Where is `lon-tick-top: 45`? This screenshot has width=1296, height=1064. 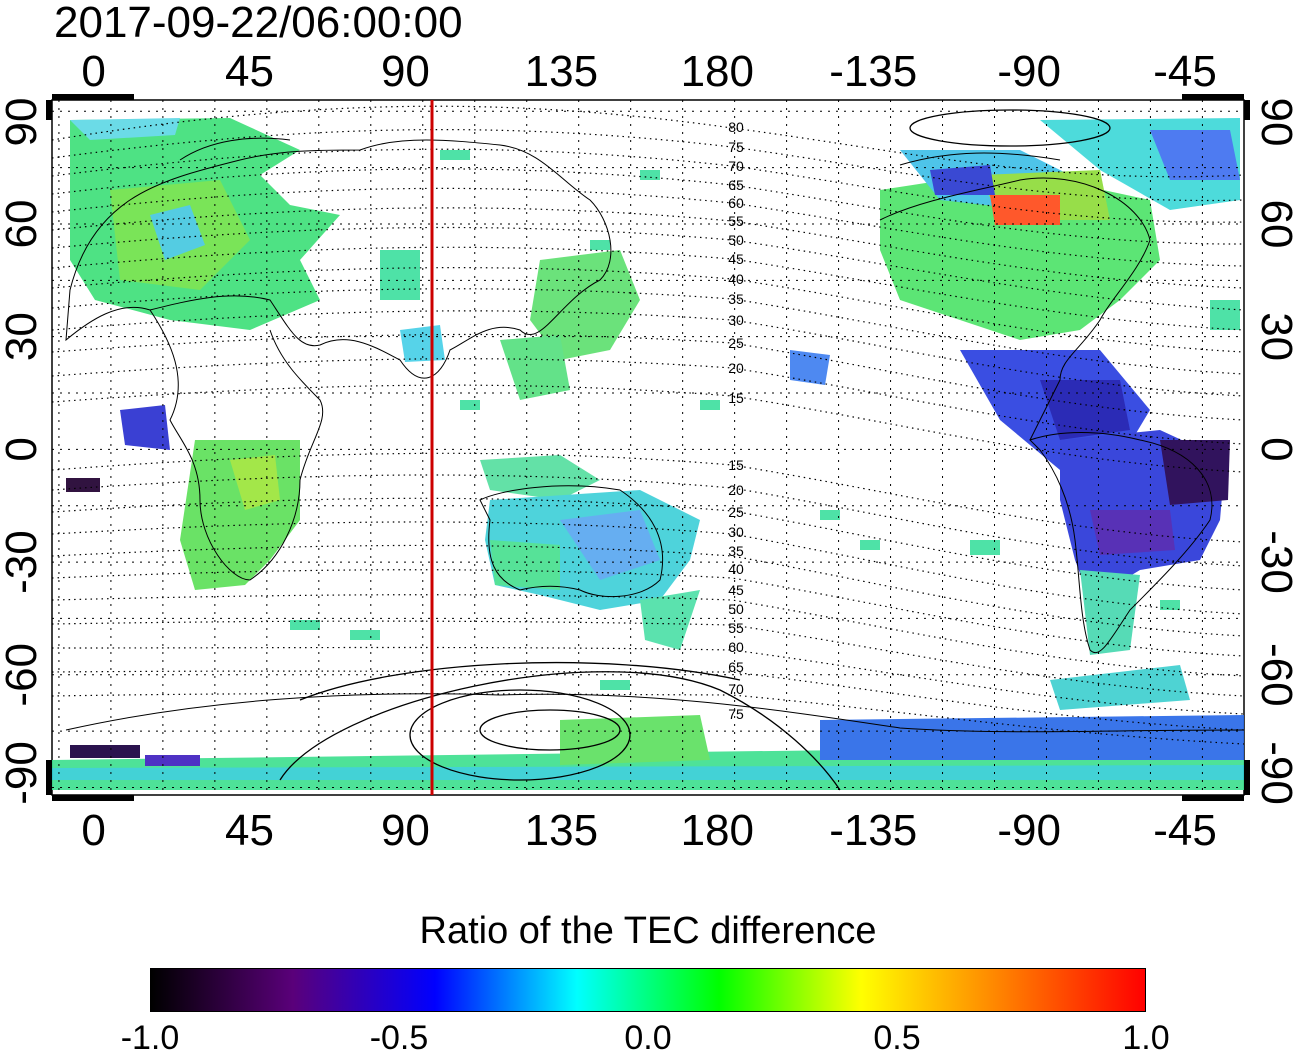 lon-tick-top: 45 is located at coordinates (249, 71).